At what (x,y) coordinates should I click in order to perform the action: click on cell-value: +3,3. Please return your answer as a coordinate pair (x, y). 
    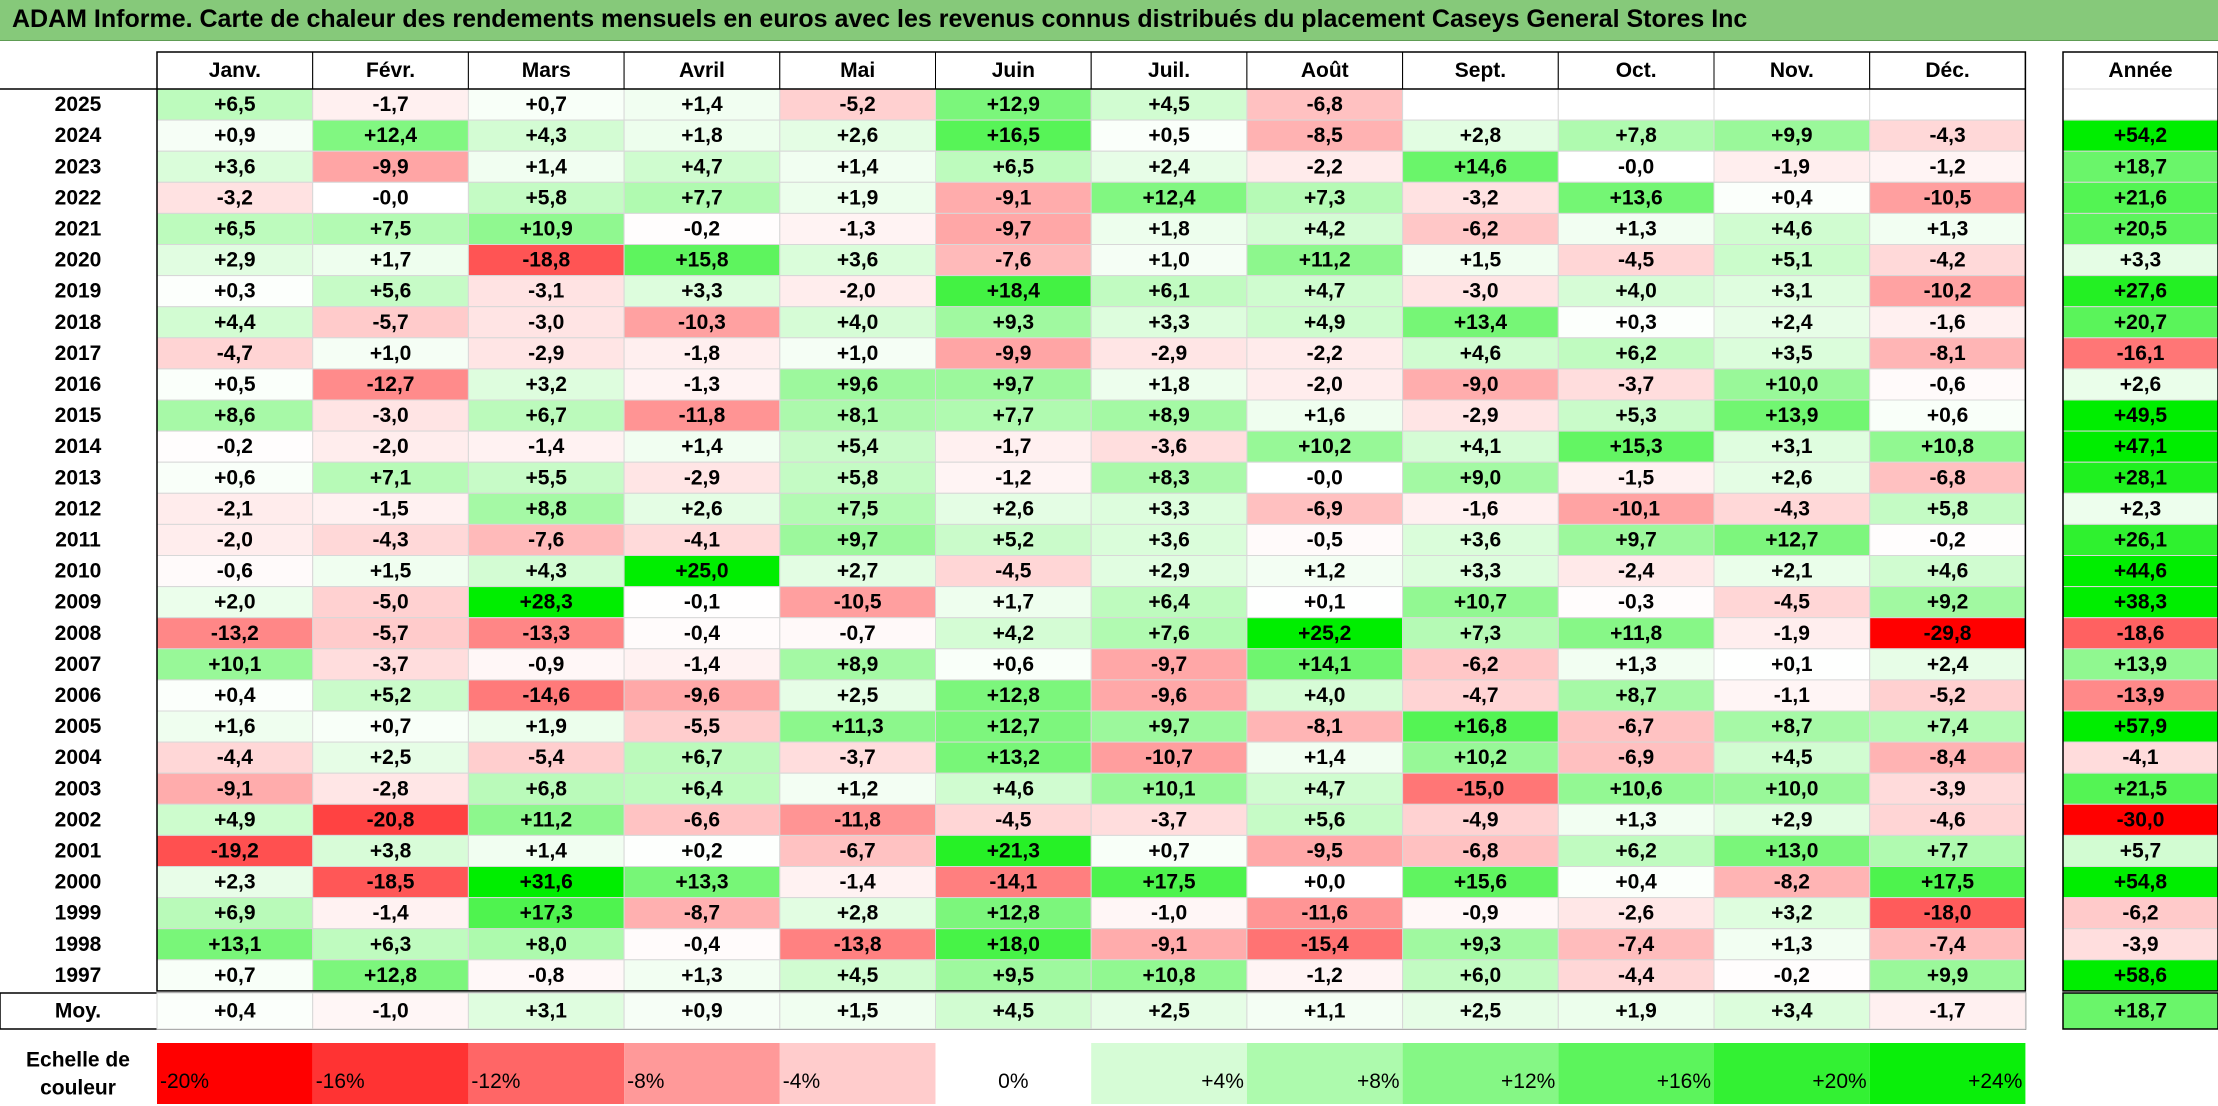
    Looking at the image, I should click on (1168, 508).